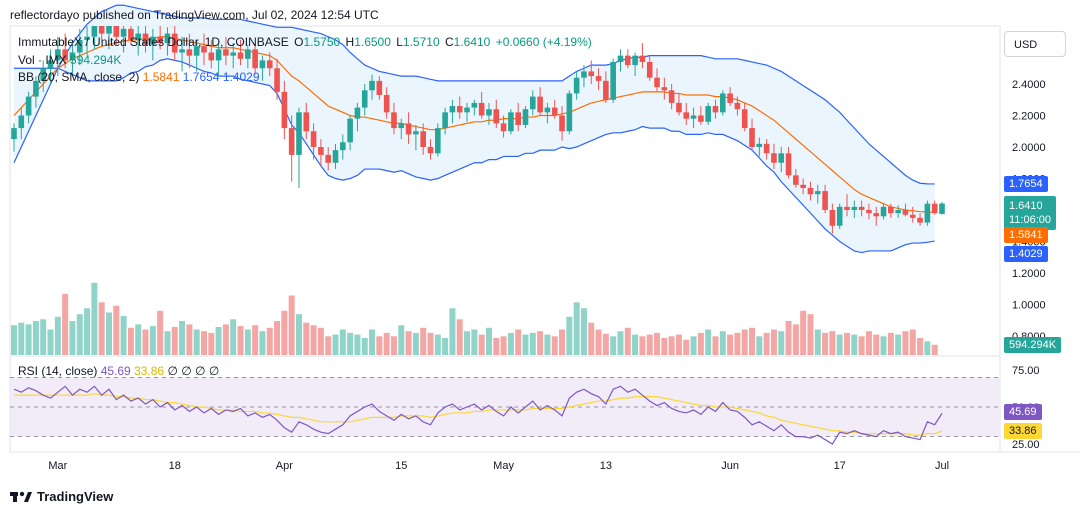 The height and width of the screenshot is (515, 1080). What do you see at coordinates (96, 60) in the screenshot?
I see `volume-value: 594.294K` at bounding box center [96, 60].